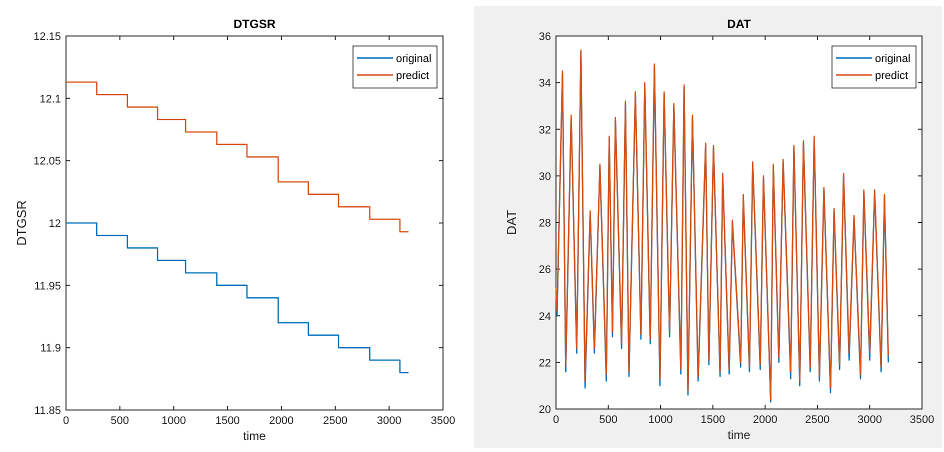 Image resolution: width=944 pixels, height=452 pixels. Describe the element at coordinates (47, 286) in the screenshot. I see `y-tick-label: 11.95` at that location.